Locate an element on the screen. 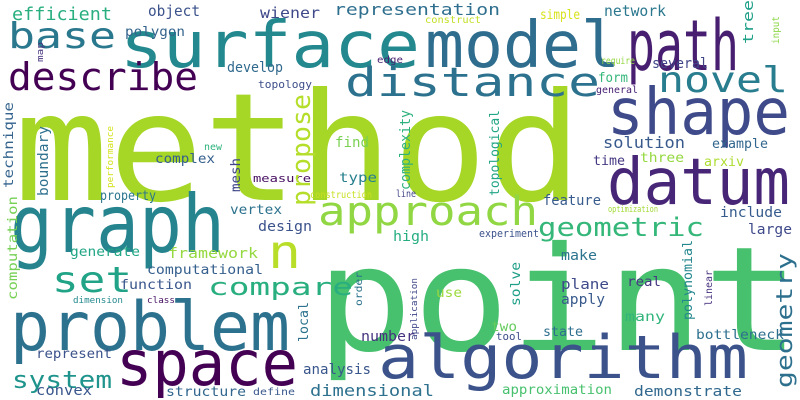 The height and width of the screenshot is (400, 800). word-form: form is located at coordinates (613, 78).